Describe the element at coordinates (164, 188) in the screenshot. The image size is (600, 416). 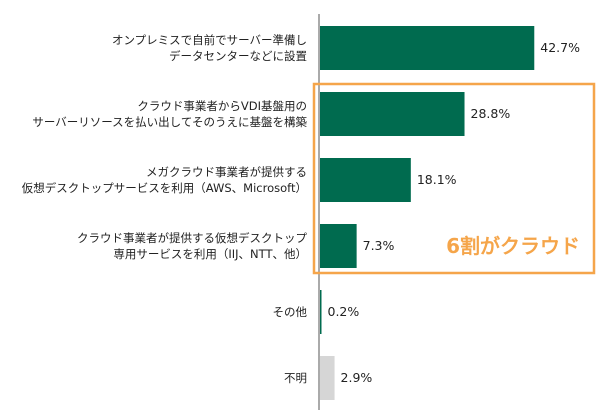
I see `category-label: 仮想デスクトップサービスを利用（AWS、Microsoft）` at that location.